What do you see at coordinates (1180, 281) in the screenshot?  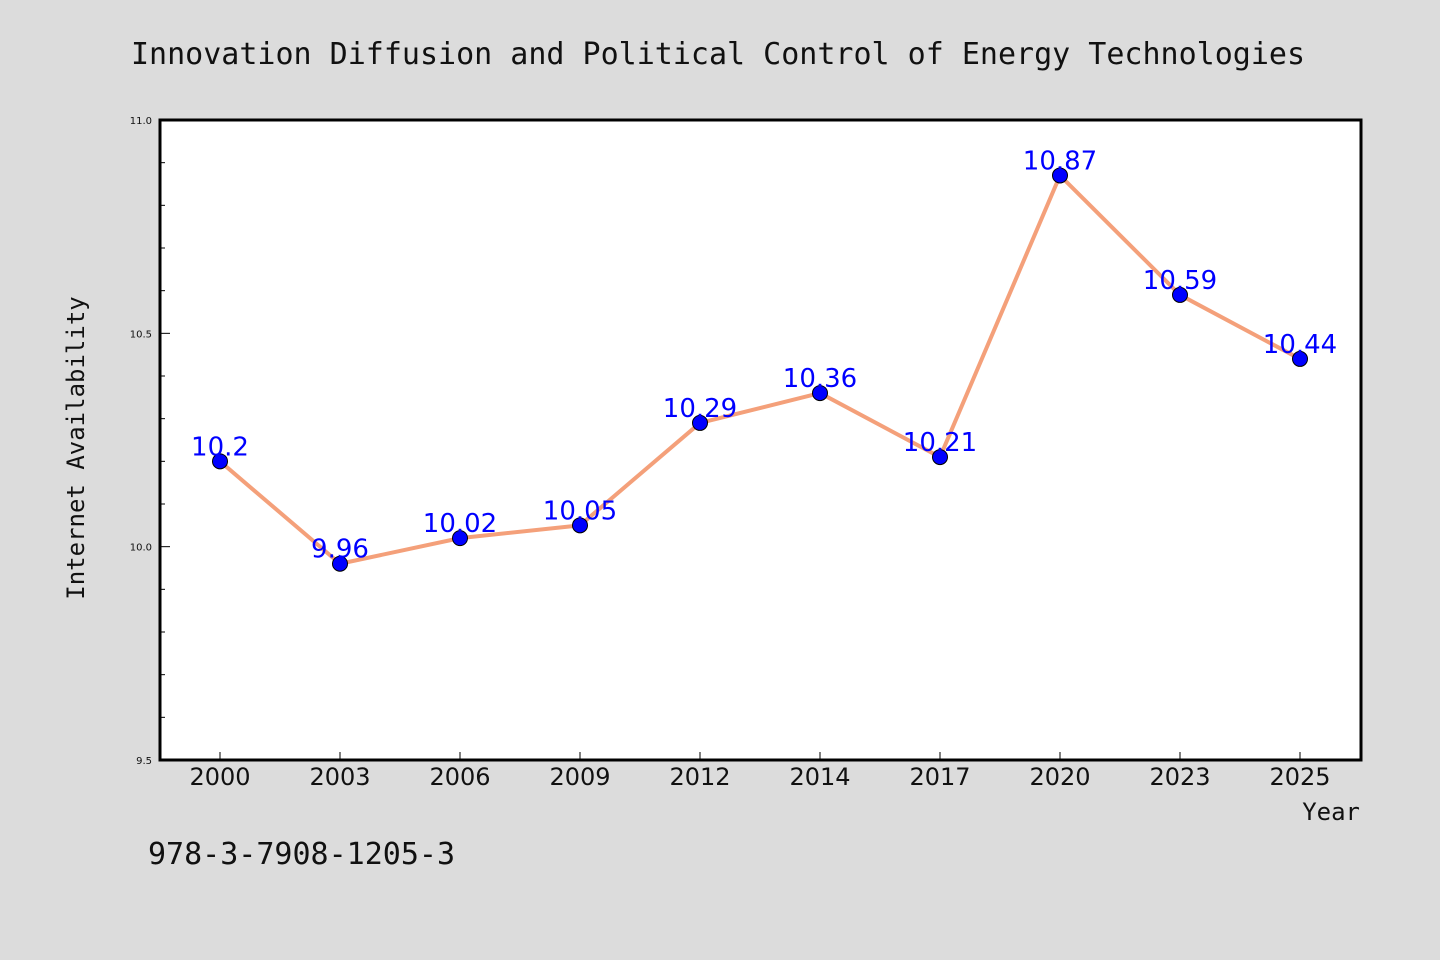 I see `data-label: 10.59` at bounding box center [1180, 281].